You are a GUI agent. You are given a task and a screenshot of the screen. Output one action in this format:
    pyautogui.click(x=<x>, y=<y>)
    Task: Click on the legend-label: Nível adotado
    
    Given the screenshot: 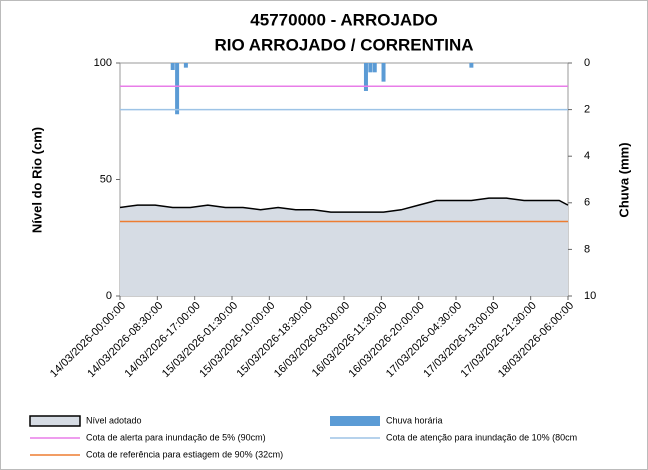 What is the action you would take?
    pyautogui.click(x=114, y=420)
    